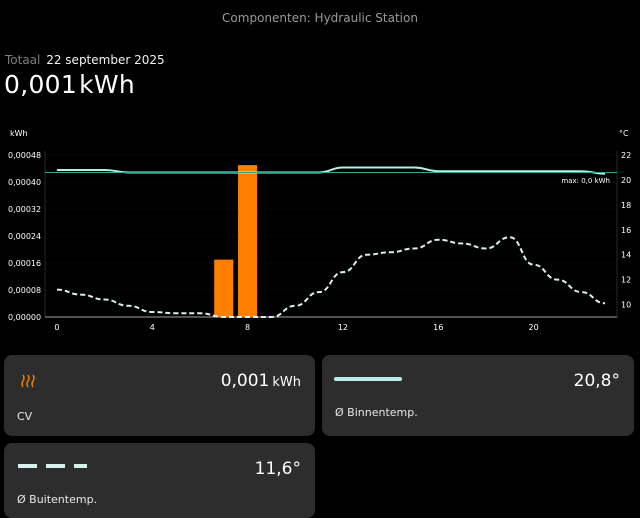  Describe the element at coordinates (626, 230) in the screenshot. I see `right-tick-label: 16` at that location.